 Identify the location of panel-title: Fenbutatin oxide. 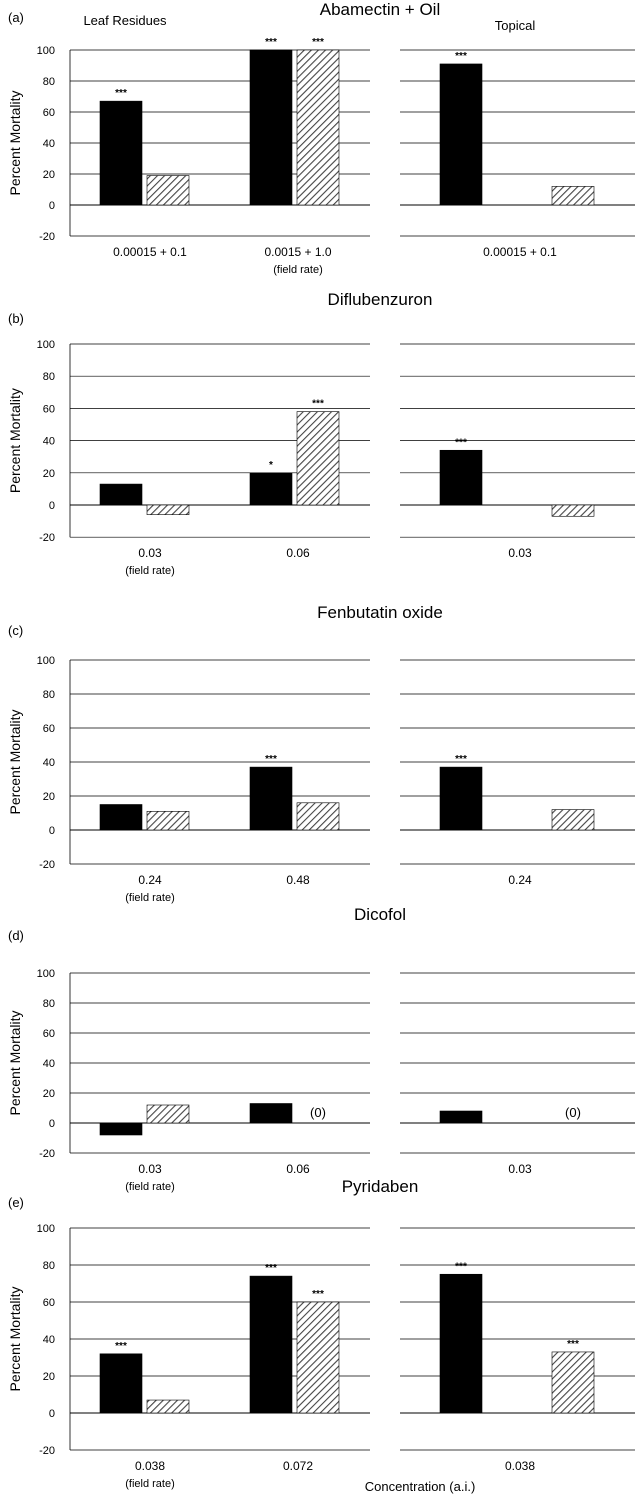
(380, 612).